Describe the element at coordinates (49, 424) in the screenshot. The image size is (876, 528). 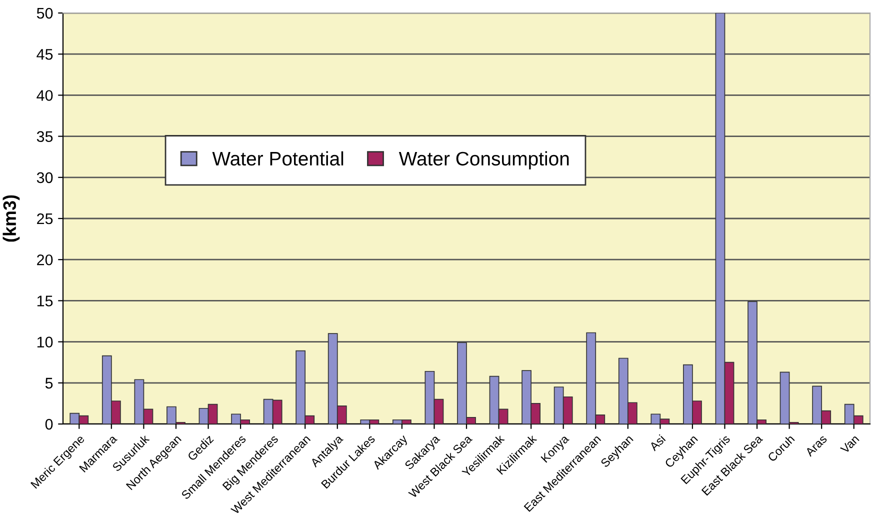
I see `y-tick-label: 0` at that location.